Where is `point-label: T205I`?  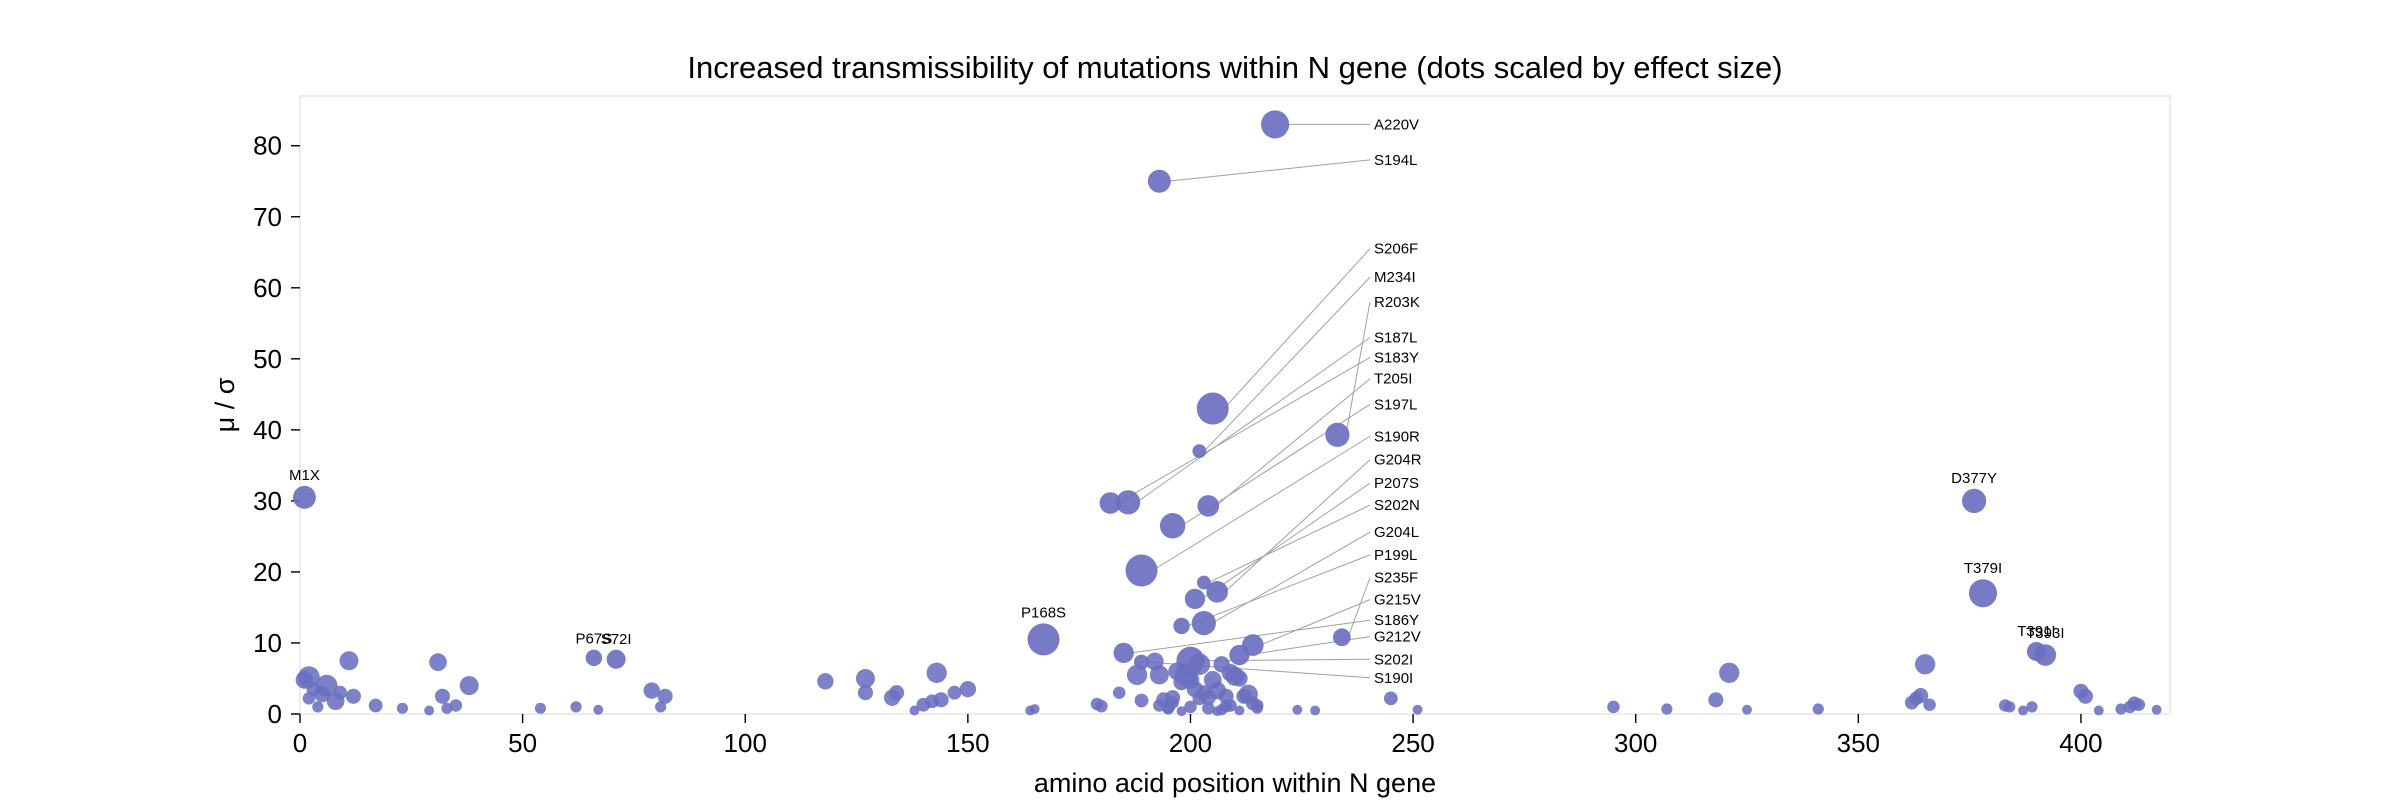
point-label: T205I is located at coordinates (1393, 379).